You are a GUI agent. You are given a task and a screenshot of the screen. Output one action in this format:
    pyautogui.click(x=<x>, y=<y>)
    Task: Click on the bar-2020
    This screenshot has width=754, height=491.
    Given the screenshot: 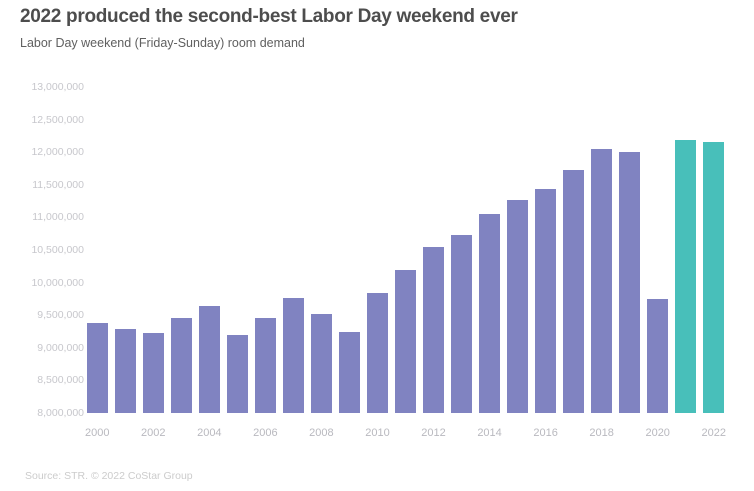 What is the action you would take?
    pyautogui.click(x=657, y=355)
    